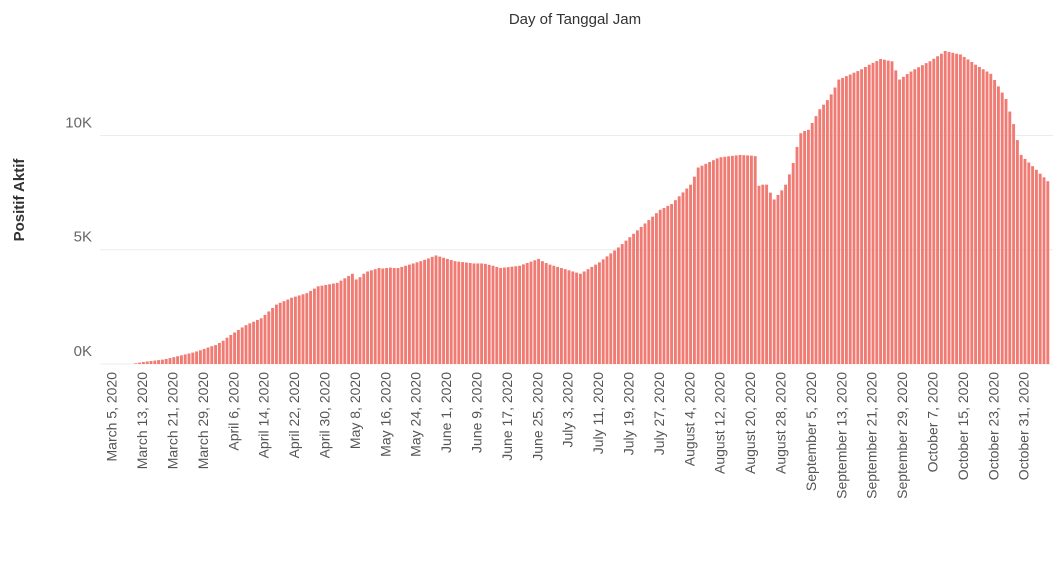 This screenshot has width=1053, height=566. Describe the element at coordinates (19, 200) in the screenshot. I see `y-axis-label: Positif Aktif` at that location.